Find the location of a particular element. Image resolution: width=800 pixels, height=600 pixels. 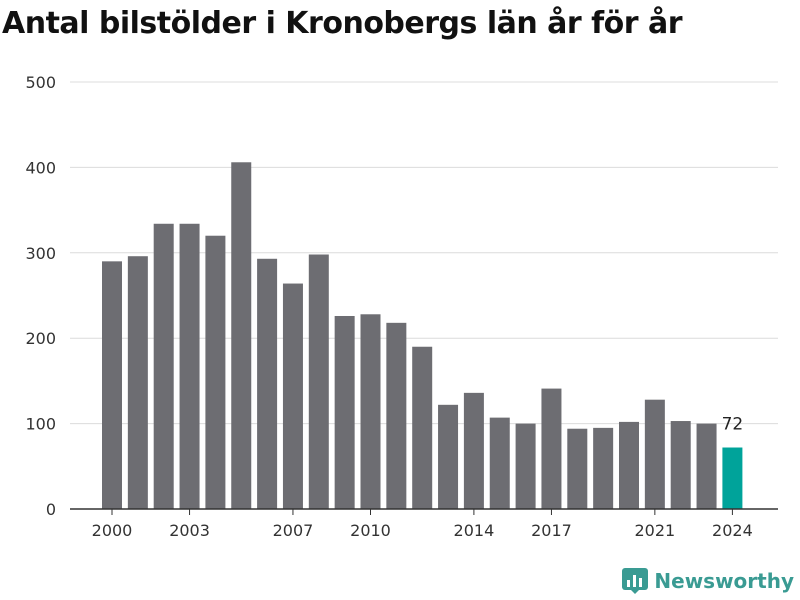

bar-2010 is located at coordinates (370, 411).